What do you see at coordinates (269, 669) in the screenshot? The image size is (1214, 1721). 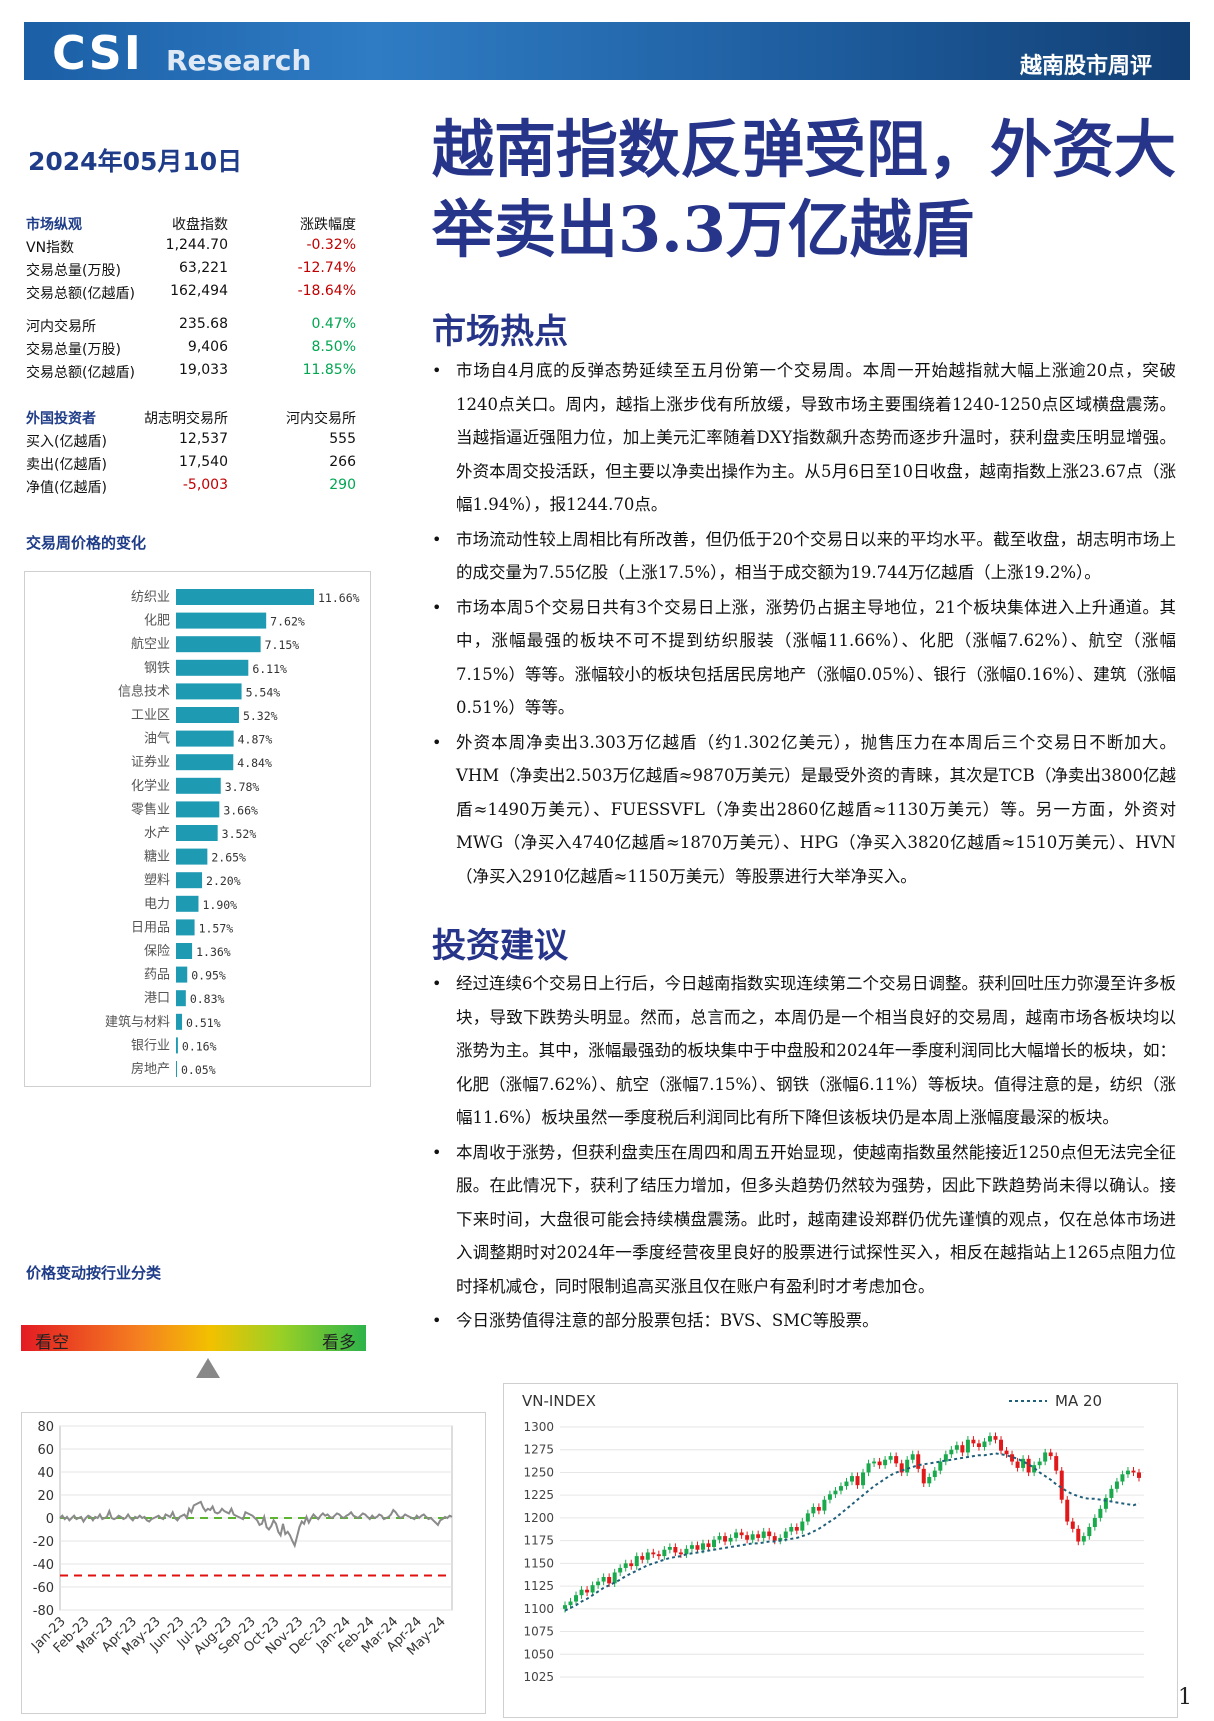 I see `bar-value-label: 6.11%` at bounding box center [269, 669].